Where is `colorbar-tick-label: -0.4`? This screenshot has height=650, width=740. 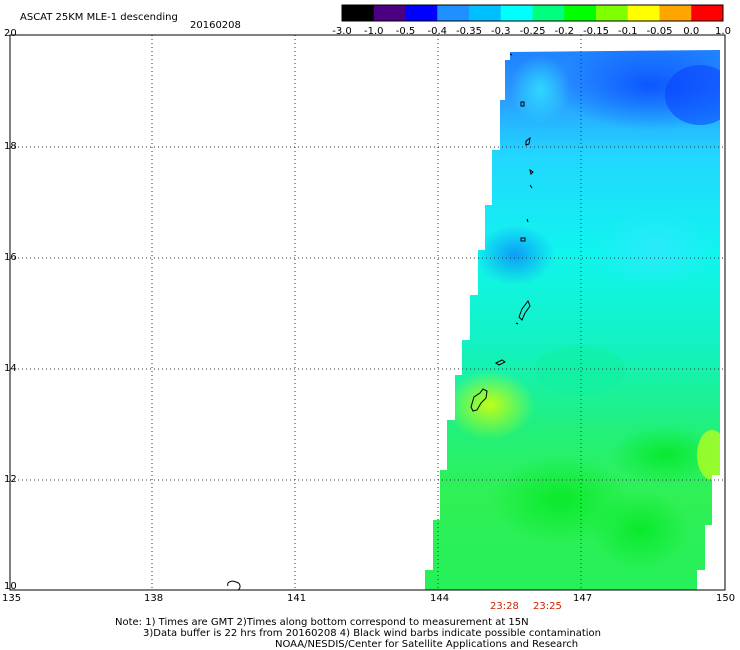
colorbar-tick-label: -0.4 is located at coordinates (437, 31).